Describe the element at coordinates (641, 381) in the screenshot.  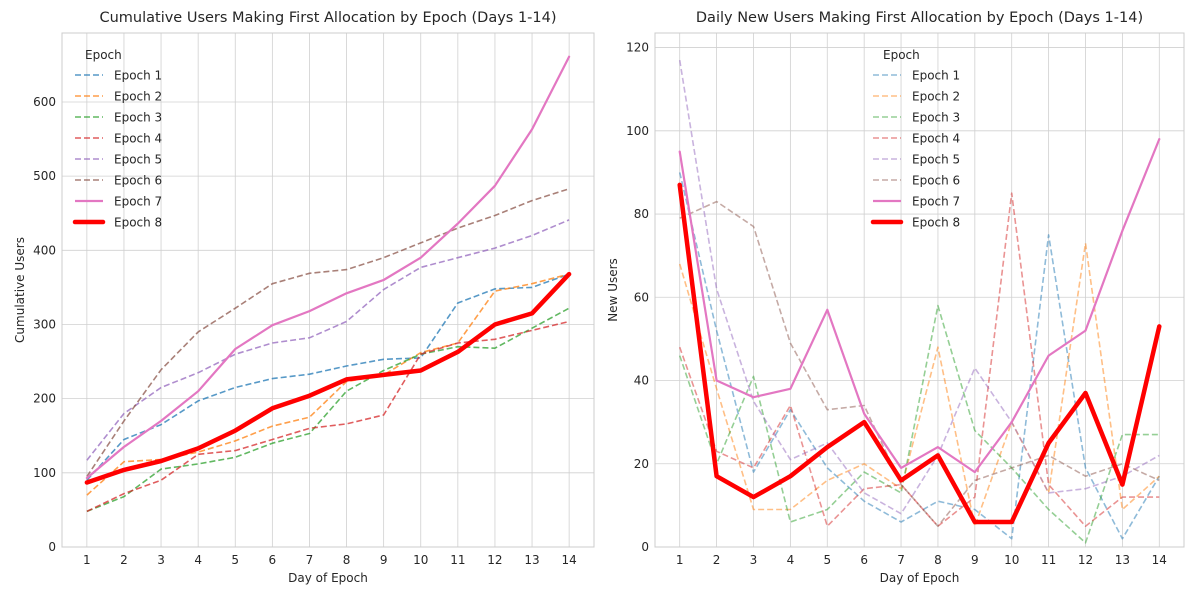
I see `y-tick-label: 40` at that location.